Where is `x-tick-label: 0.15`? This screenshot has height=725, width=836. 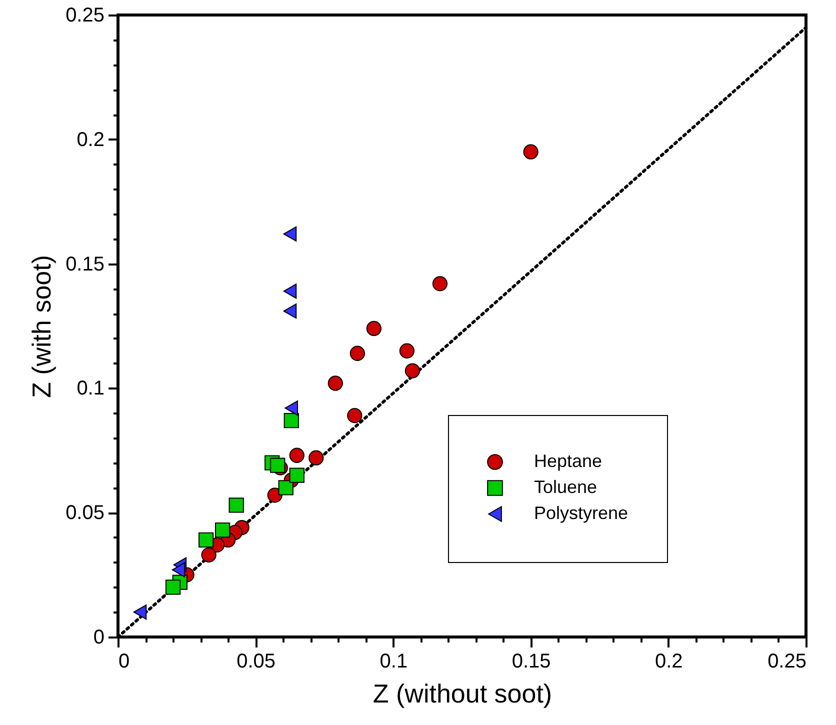 x-tick-label: 0.15 is located at coordinates (531, 661).